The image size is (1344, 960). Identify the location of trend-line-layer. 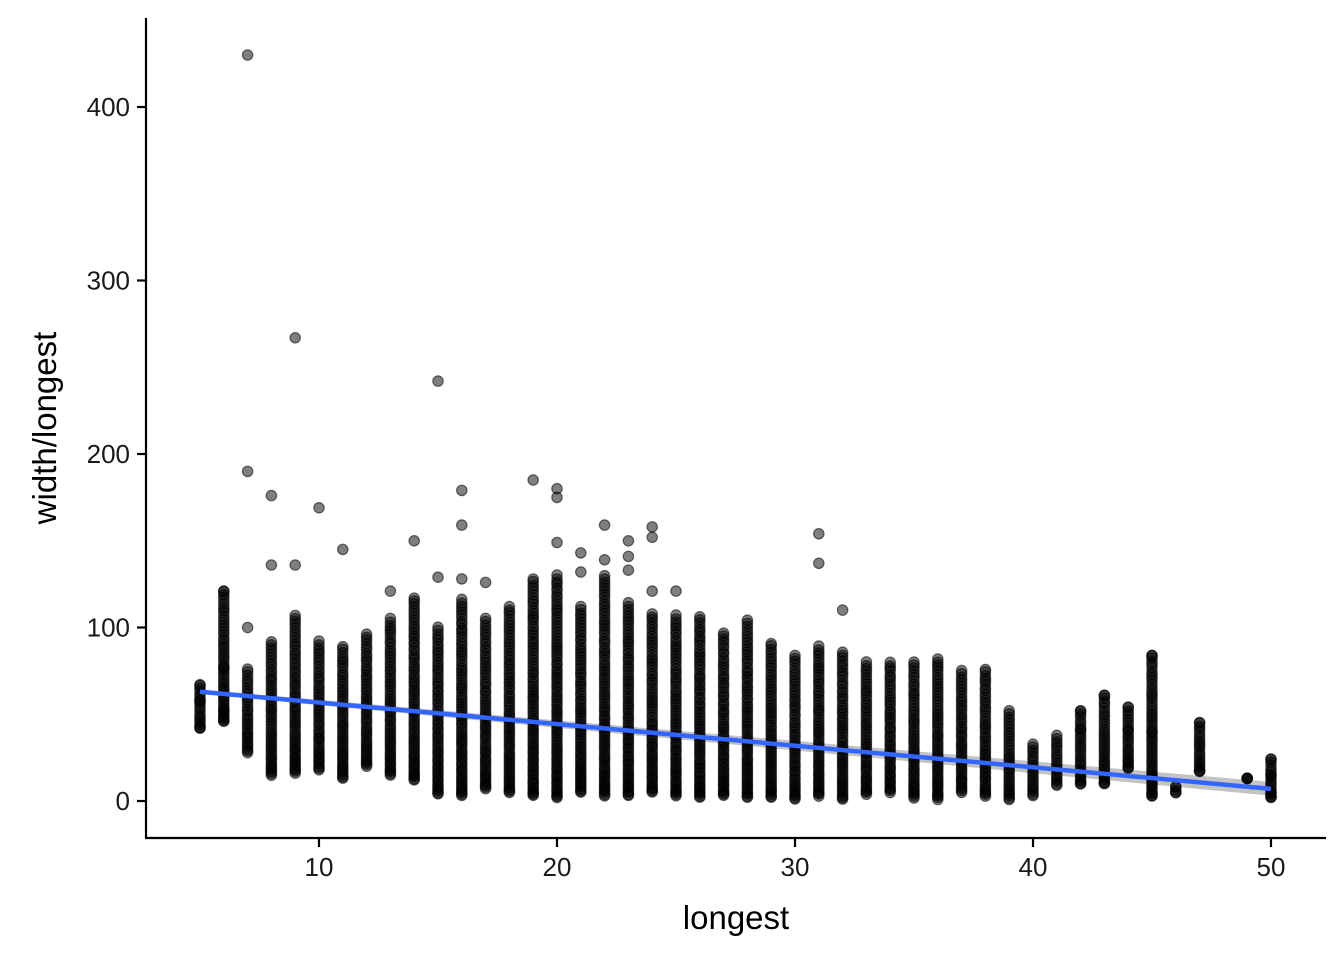
(735, 740).